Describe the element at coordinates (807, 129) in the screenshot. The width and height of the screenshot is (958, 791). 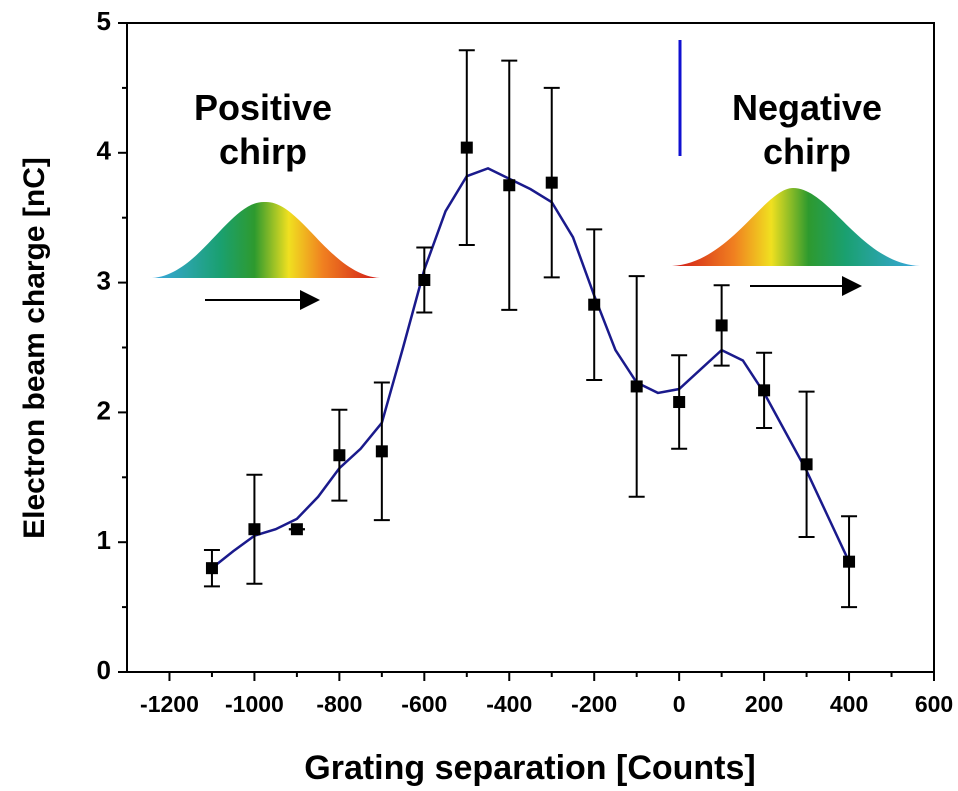
I see `annotation: Negative chirp` at that location.